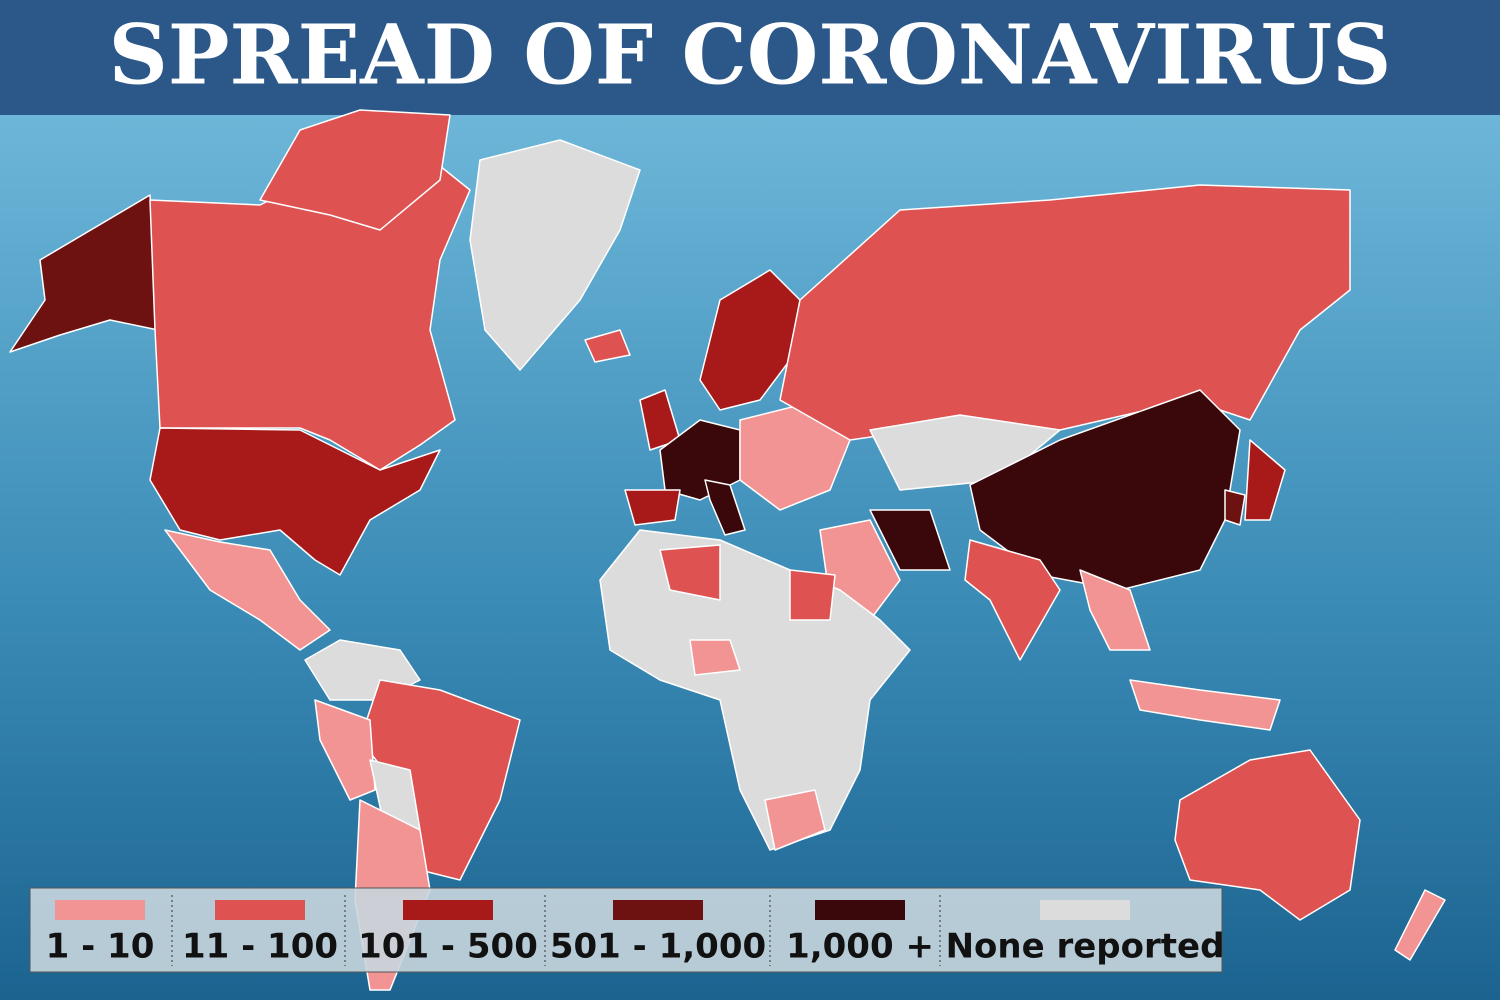 This screenshot has width=1500, height=1000. Describe the element at coordinates (260, 947) in the screenshot. I see `legend-label: 11 - 100` at that location.